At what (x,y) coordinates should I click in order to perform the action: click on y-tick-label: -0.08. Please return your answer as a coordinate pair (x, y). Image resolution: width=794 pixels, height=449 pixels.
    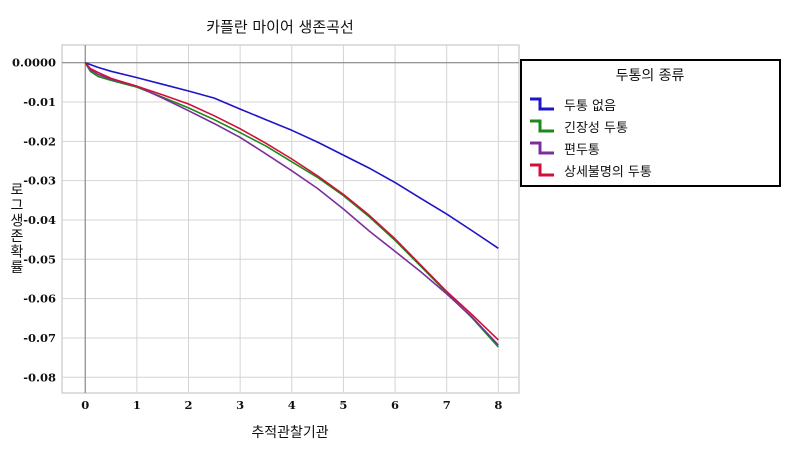
    Looking at the image, I should click on (39, 377).